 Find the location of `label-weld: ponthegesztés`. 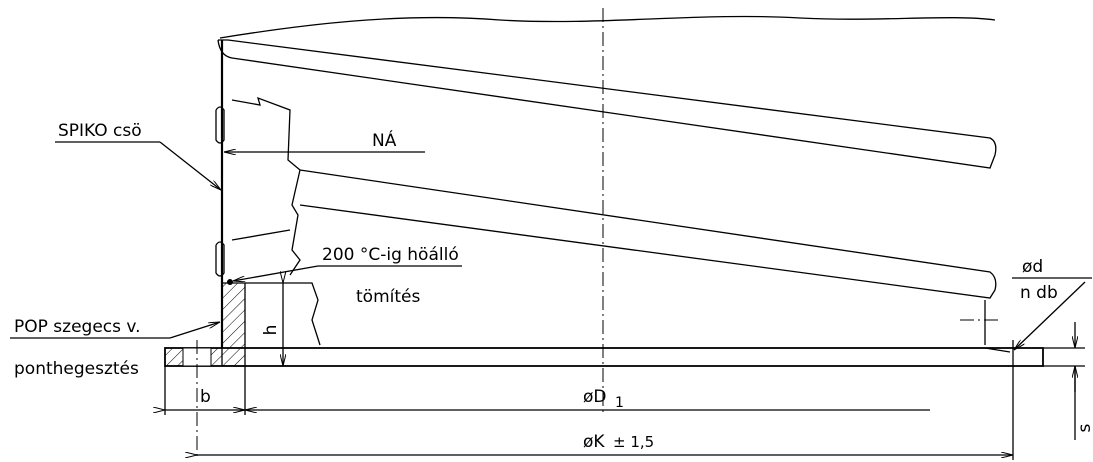

label-weld: ponthegesztés is located at coordinates (76, 369).